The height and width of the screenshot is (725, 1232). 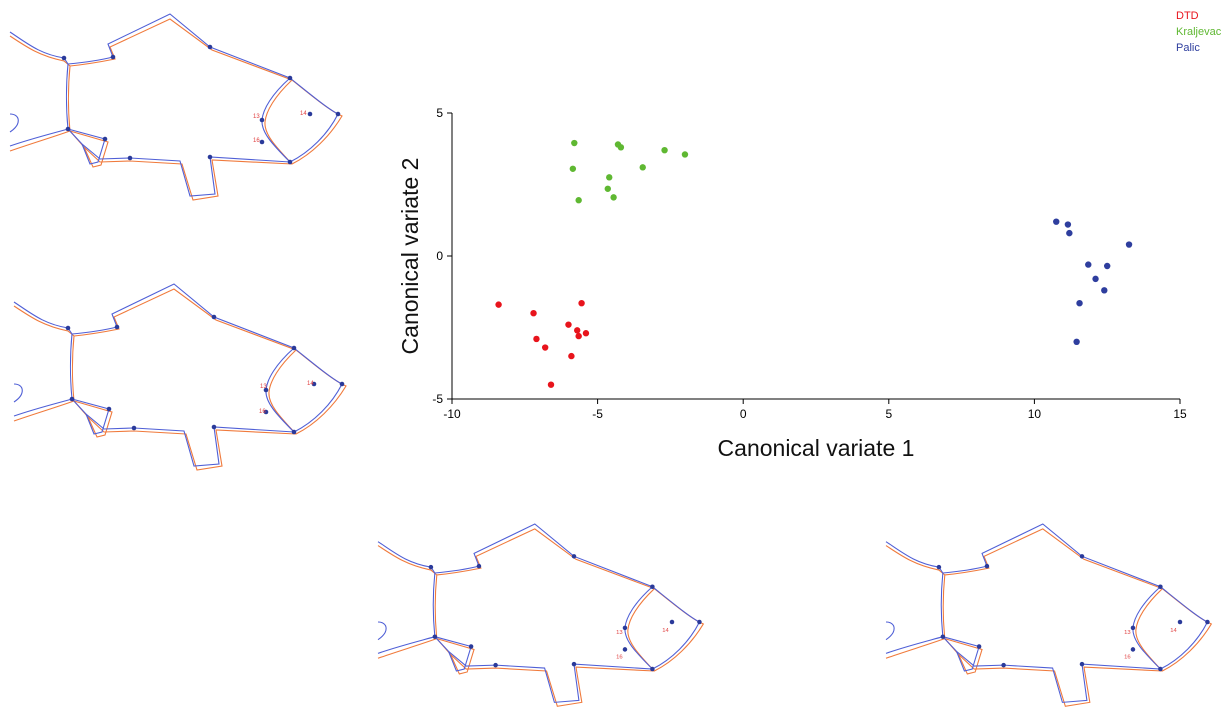 What do you see at coordinates (888, 414) in the screenshot?
I see `x-tick-label: 5` at bounding box center [888, 414].